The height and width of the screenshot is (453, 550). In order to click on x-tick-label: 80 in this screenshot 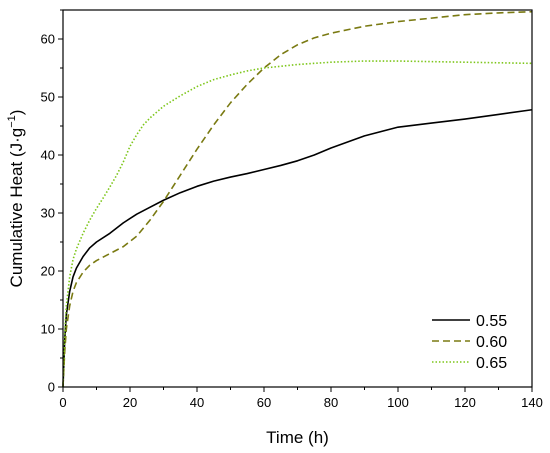, I will do `click(331, 402)`.